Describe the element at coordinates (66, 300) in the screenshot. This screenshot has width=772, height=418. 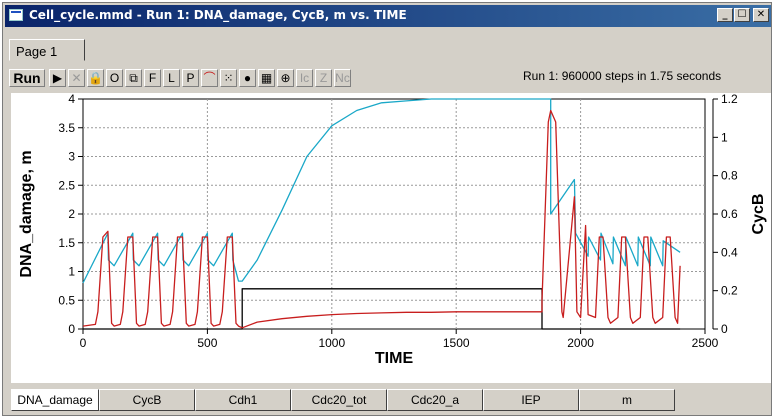
I see `y-left-tick-label: 0.5` at that location.